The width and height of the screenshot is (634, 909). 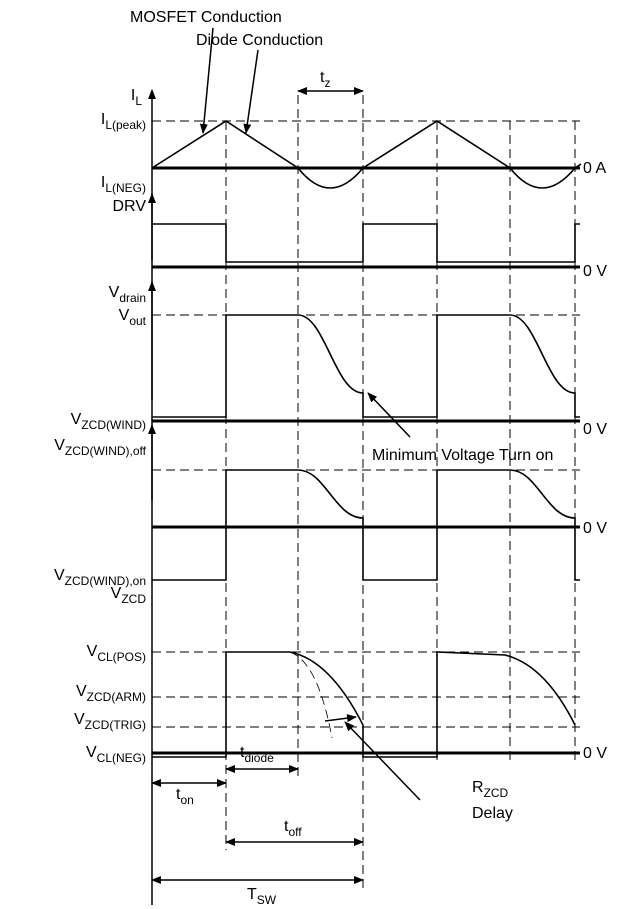 I want to click on rzcd-label: RZCD, so click(x=490, y=789).